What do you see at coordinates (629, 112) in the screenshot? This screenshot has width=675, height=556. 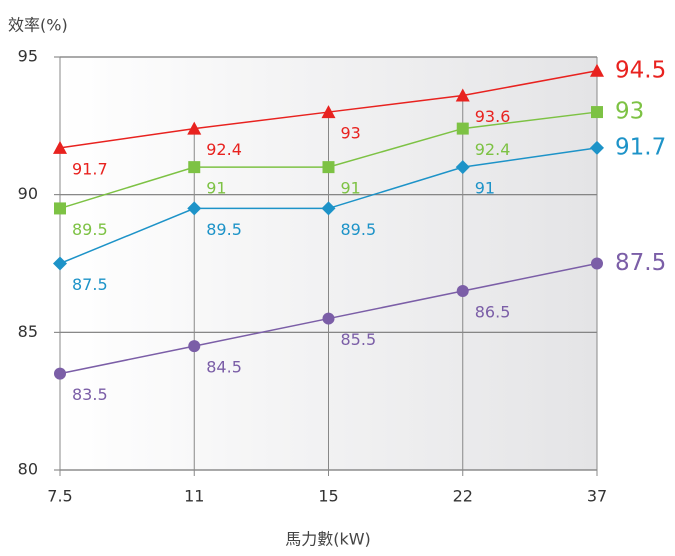 I see `end-label: 93` at bounding box center [629, 112].